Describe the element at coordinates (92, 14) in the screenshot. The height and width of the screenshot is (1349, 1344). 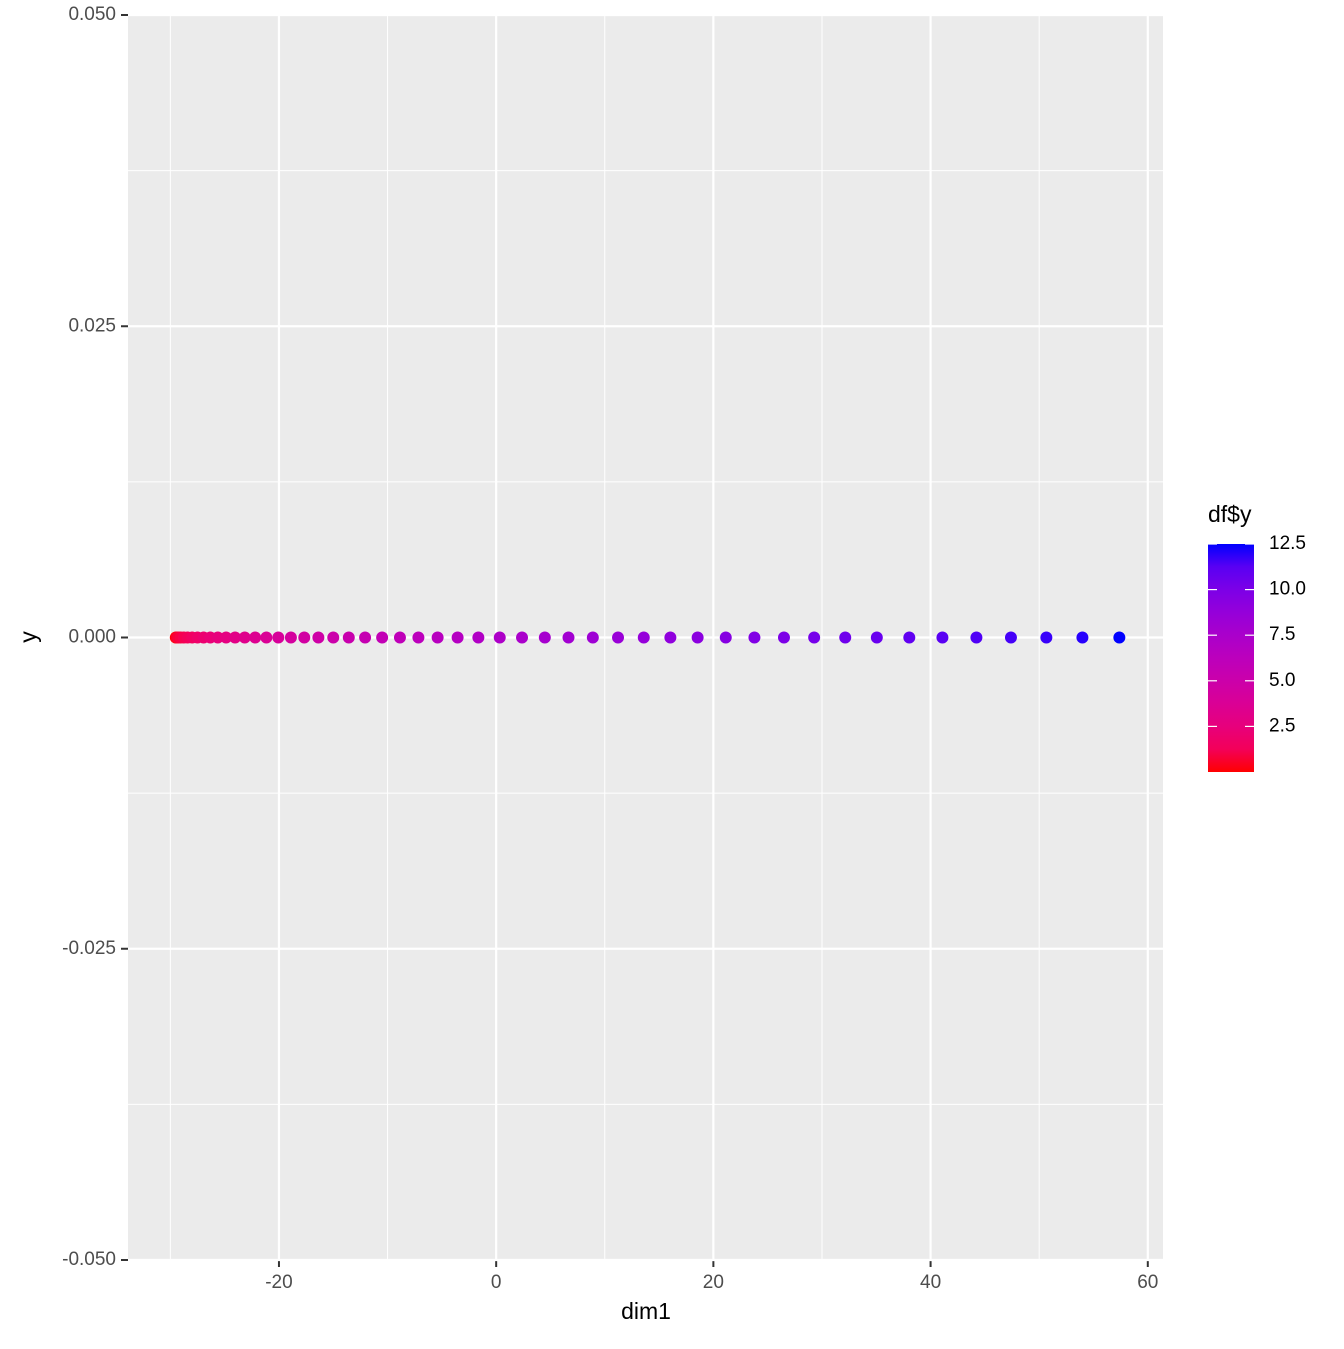
I see `y-tick-label: 0.050` at that location.